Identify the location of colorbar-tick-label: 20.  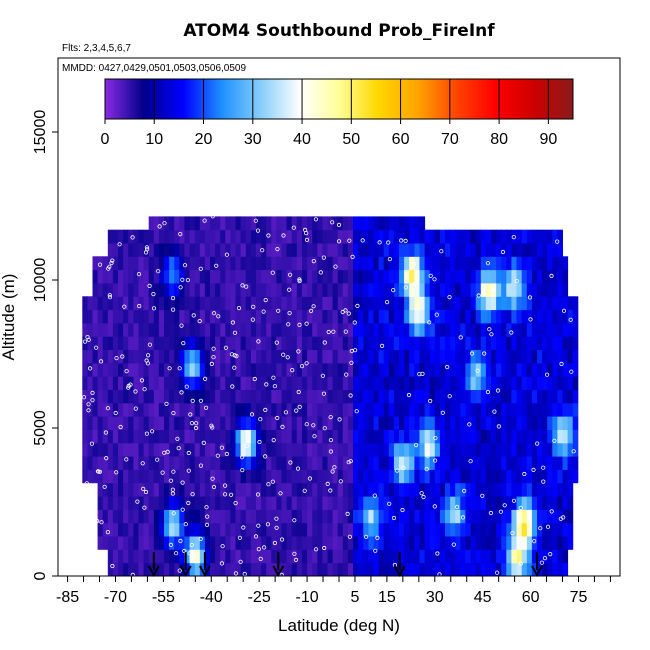
(204, 139).